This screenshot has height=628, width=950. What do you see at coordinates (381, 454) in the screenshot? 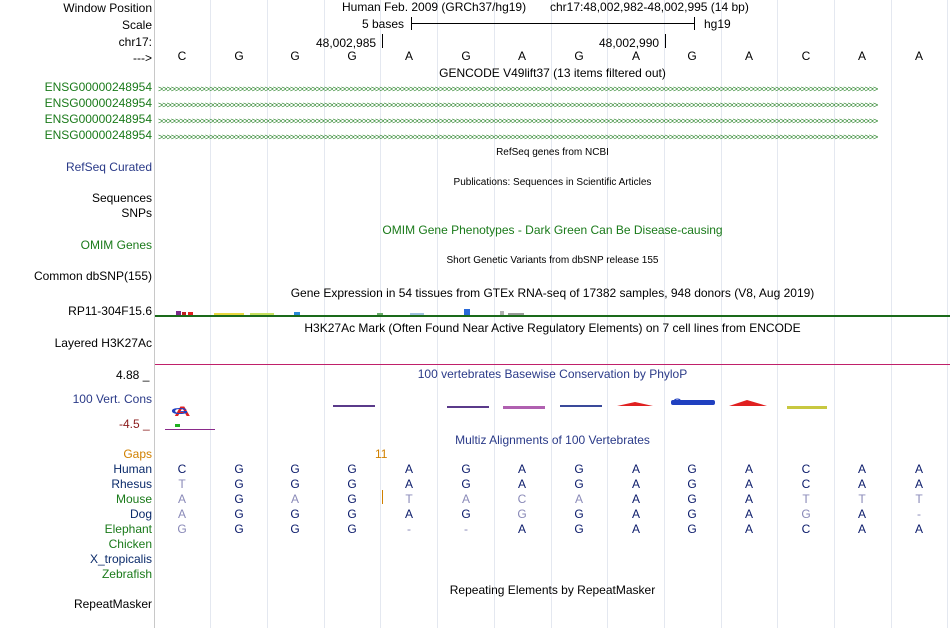
I see `gaps-value: 11` at bounding box center [381, 454].